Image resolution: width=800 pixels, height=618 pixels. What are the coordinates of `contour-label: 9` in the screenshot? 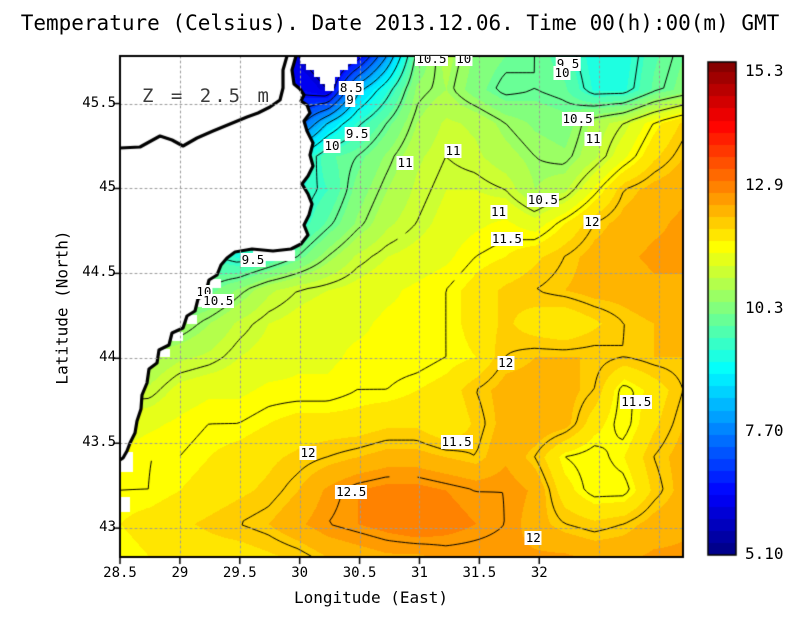 It's located at (350, 100).